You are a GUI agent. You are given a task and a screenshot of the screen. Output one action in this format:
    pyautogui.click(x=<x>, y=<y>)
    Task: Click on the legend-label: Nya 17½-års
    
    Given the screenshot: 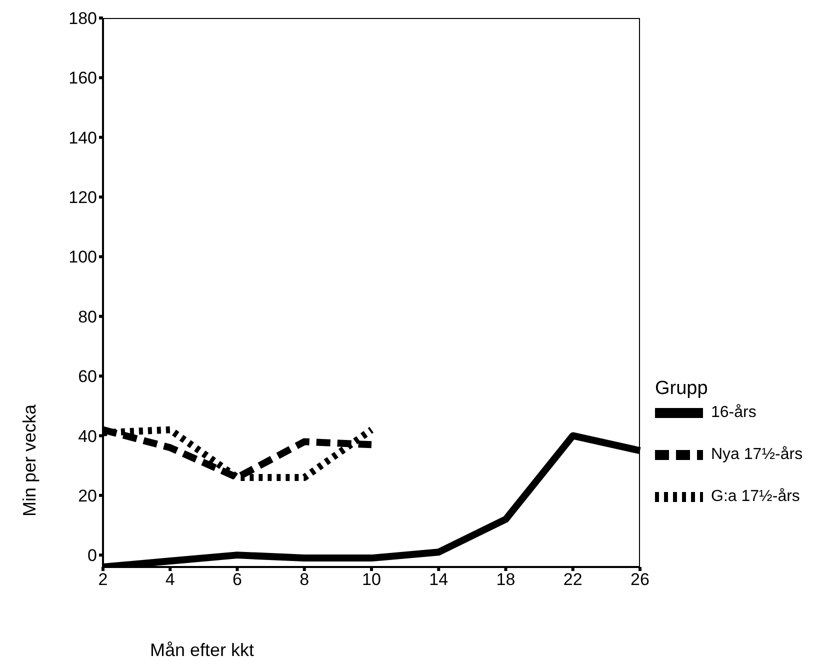 What is the action you would take?
    pyautogui.click(x=757, y=455)
    